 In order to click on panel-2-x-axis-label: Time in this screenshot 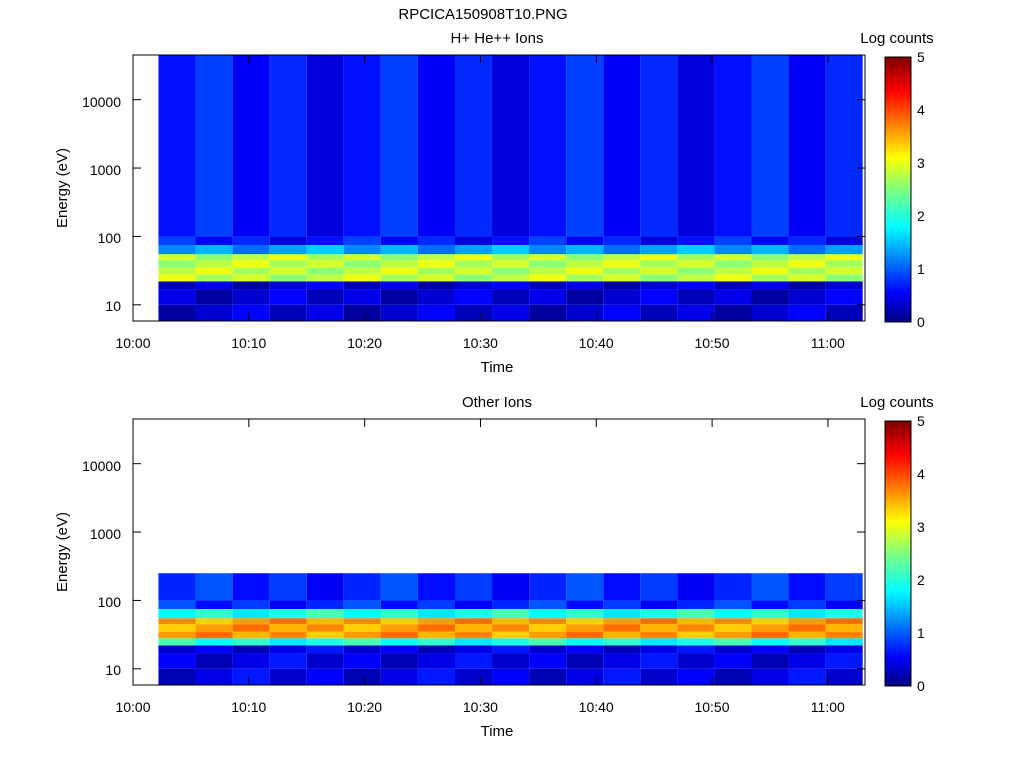, I will do `click(497, 731)`.